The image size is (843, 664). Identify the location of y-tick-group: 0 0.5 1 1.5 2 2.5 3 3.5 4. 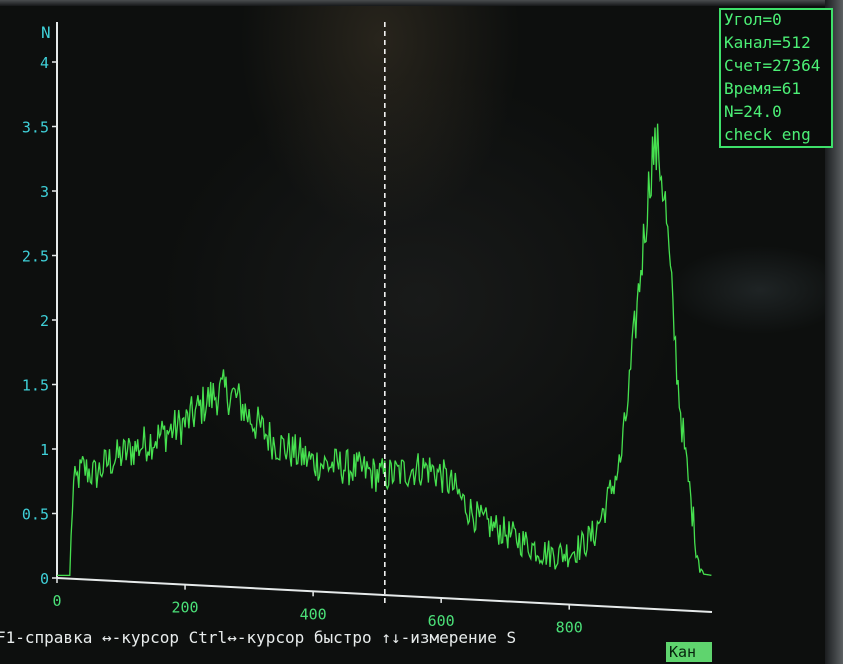
(39, 321).